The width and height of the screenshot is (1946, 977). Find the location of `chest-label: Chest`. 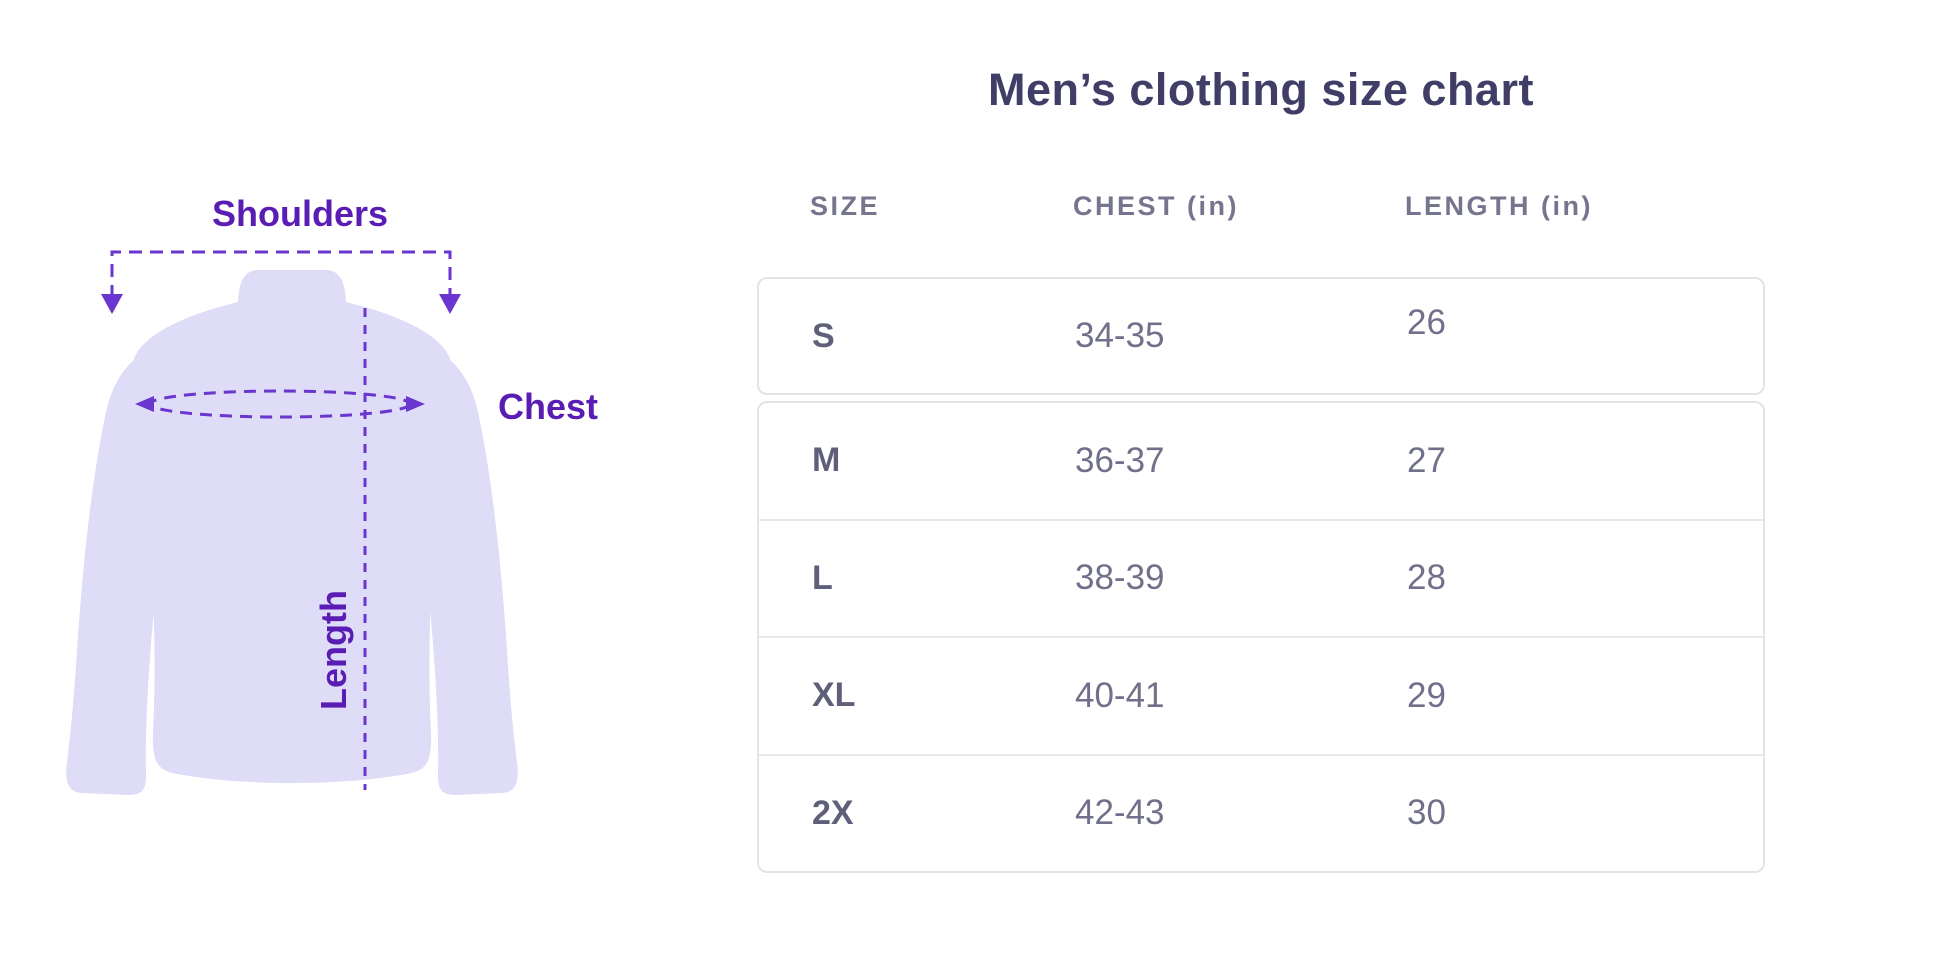

chest-label: Chest is located at coordinates (548, 406).